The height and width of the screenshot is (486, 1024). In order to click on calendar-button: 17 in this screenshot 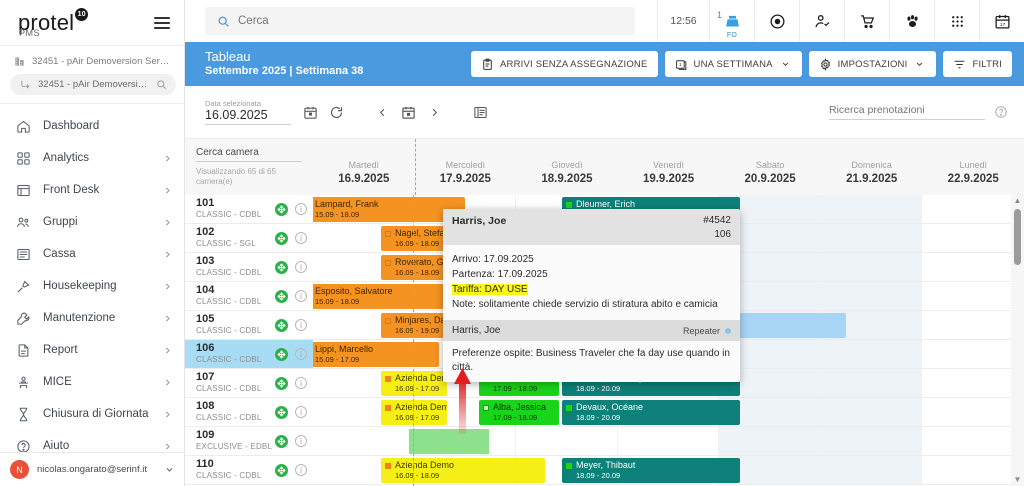, I will do `click(1001, 21)`.